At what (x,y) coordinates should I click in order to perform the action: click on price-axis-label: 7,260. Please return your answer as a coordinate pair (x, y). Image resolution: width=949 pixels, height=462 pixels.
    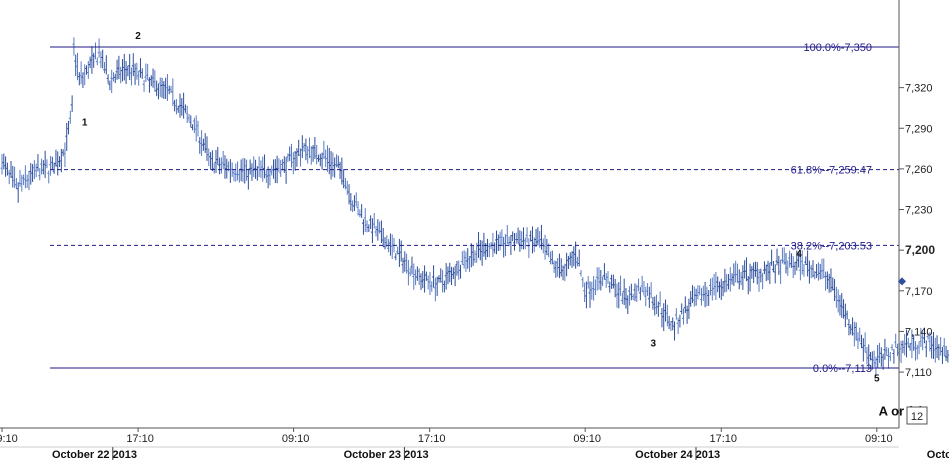
    Looking at the image, I should click on (919, 170).